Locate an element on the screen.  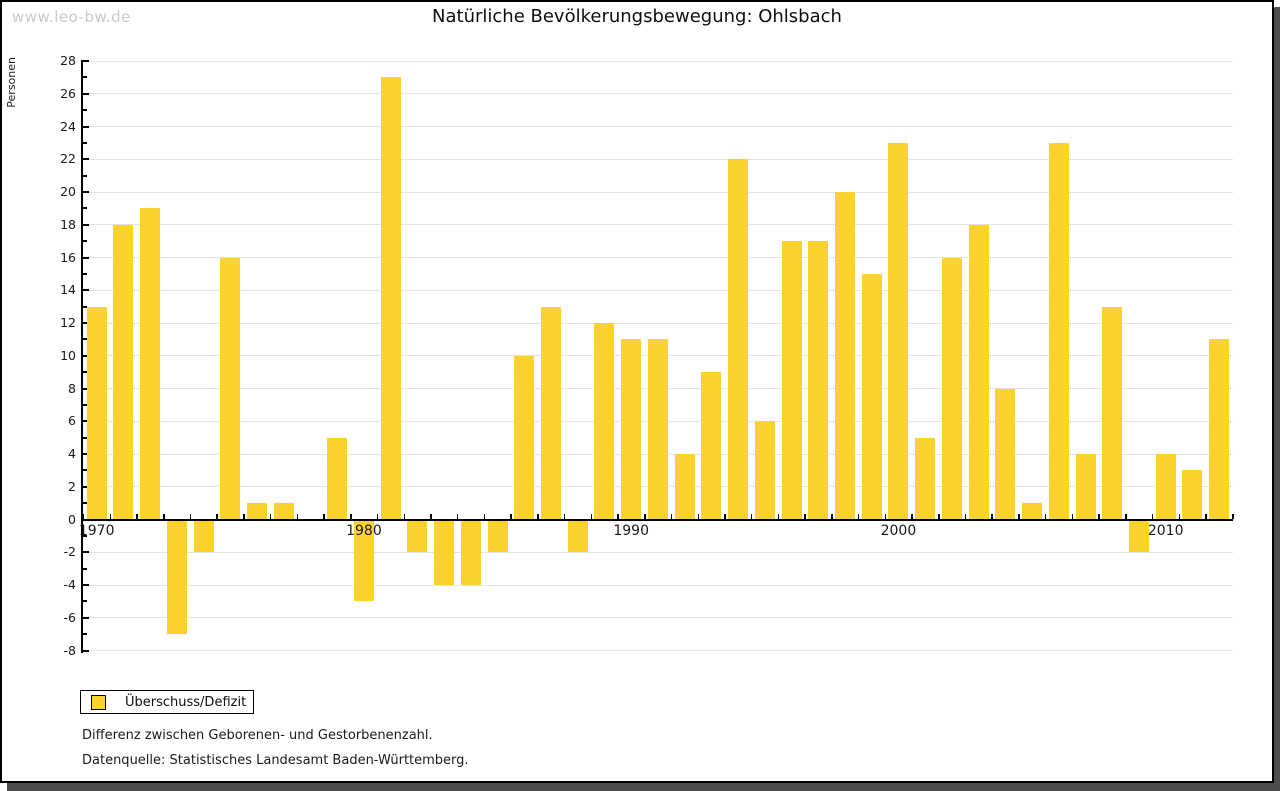
y-axis-tick-label: 18 is located at coordinates (68, 224).